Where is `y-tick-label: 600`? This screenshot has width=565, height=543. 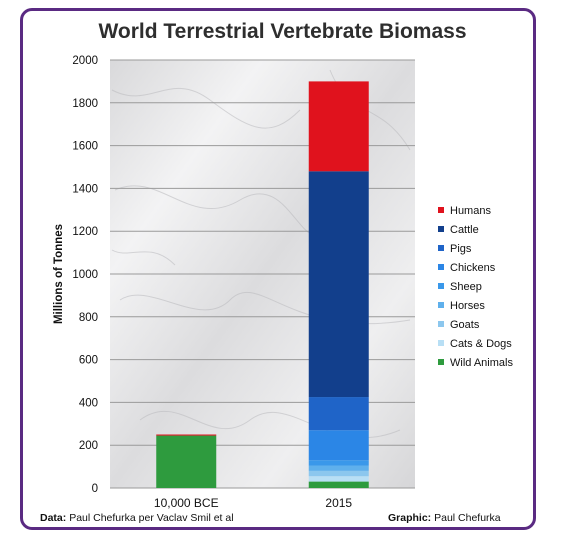 y-tick-label: 600 is located at coordinates (88, 361).